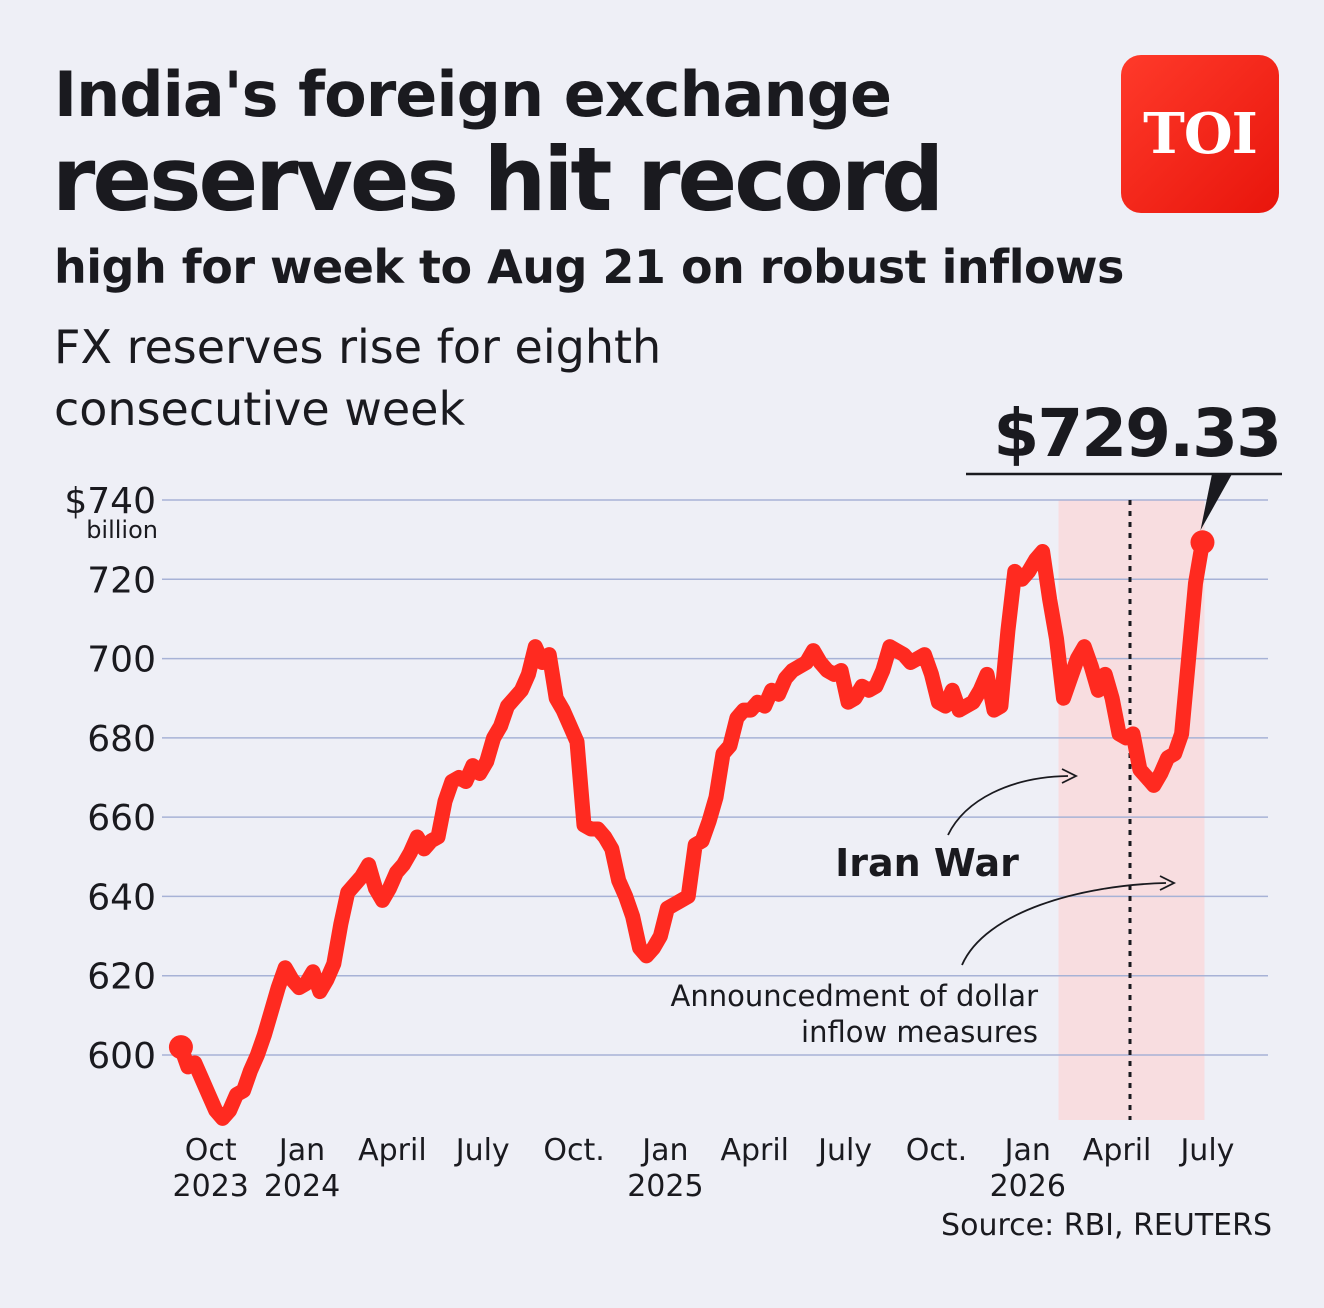 Image resolution: width=1324 pixels, height=1308 pixels. I want to click on title-line-2: reserves hit record, so click(498, 179).